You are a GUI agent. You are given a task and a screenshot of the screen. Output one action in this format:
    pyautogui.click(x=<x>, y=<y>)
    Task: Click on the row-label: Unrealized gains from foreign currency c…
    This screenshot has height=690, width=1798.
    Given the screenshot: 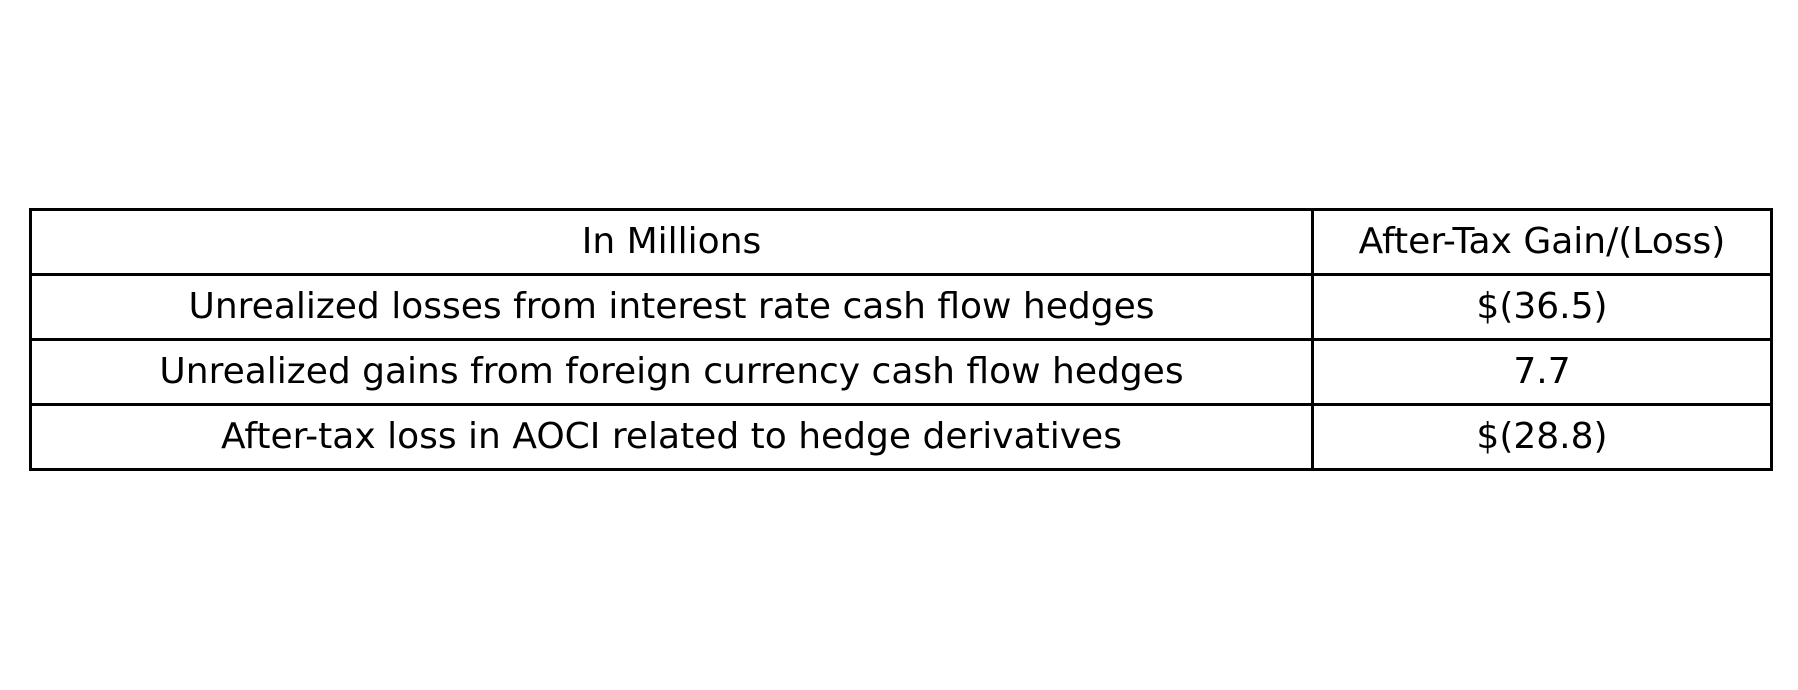 What is the action you would take?
    pyautogui.click(x=671, y=372)
    